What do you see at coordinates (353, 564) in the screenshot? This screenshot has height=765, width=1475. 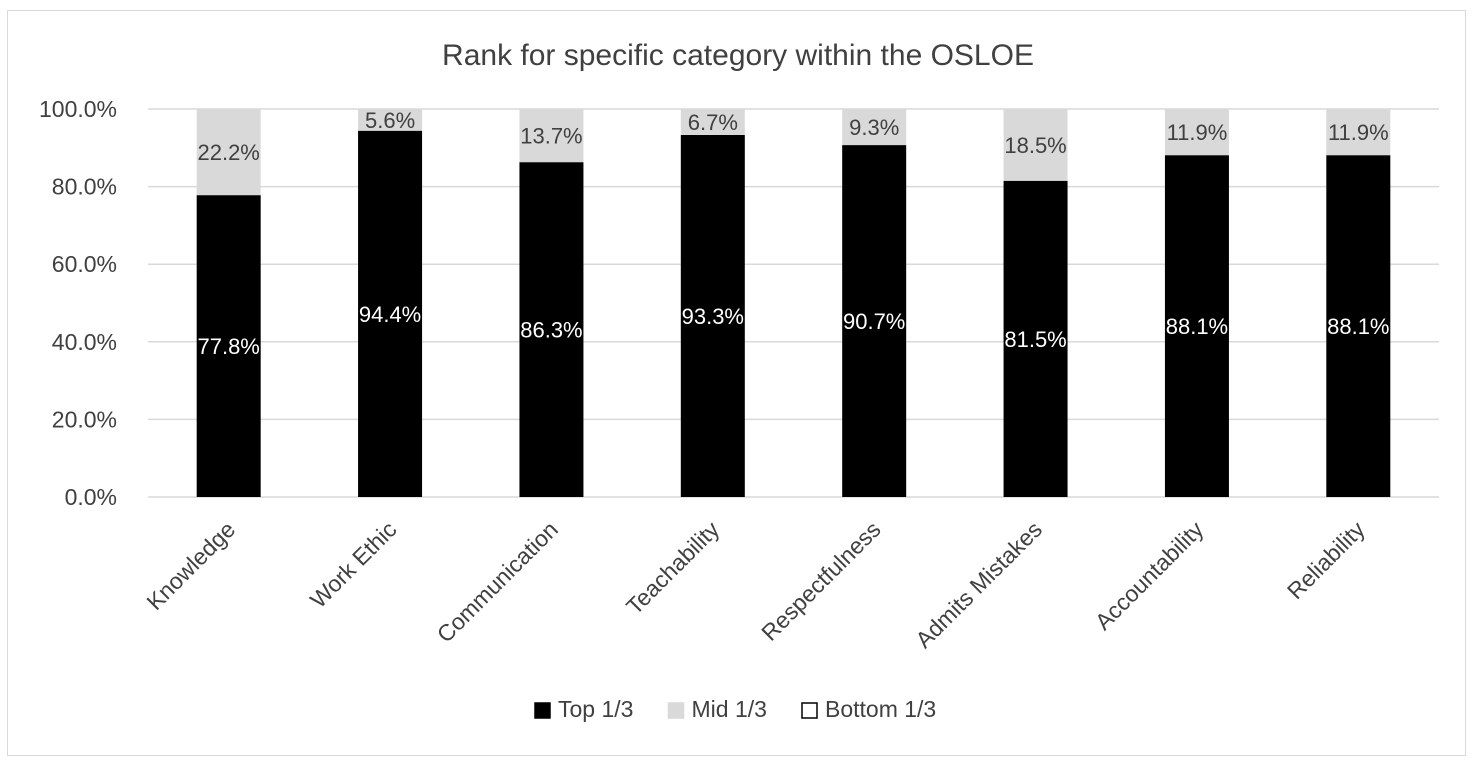 I see `category-label: Work Ethic` at bounding box center [353, 564].